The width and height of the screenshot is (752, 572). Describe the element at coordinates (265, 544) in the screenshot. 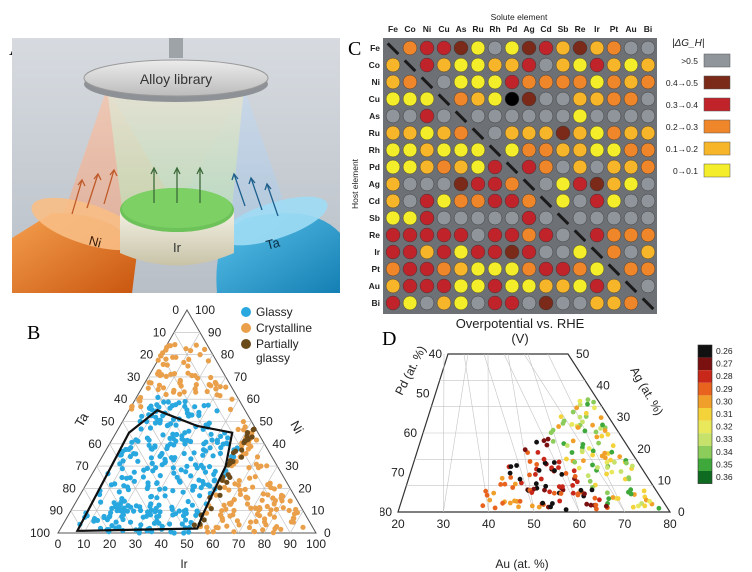

I see `ir-tick: 80` at that location.